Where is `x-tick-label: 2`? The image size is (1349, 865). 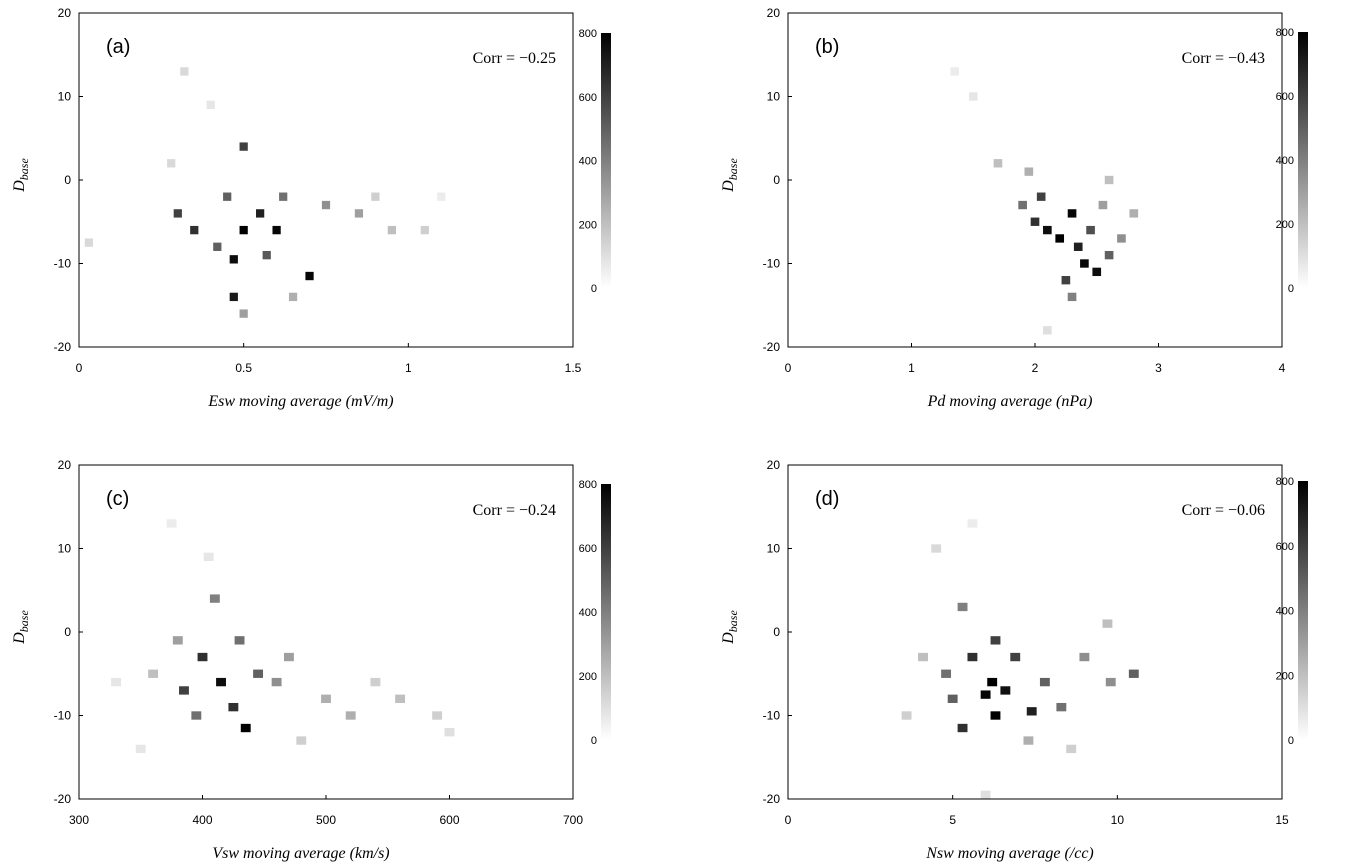
x-tick-label: 2 is located at coordinates (1035, 368).